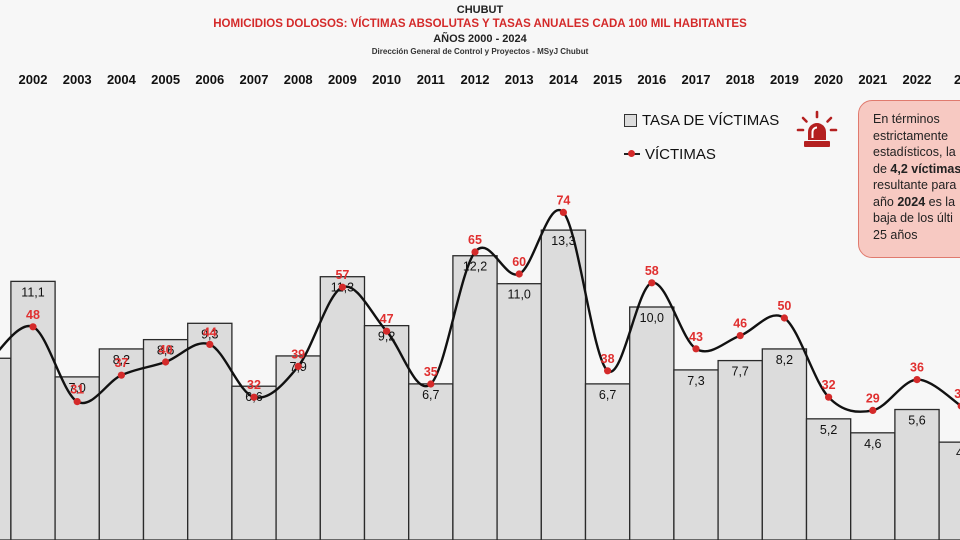  I want to click on victims-label: 60, so click(519, 262).